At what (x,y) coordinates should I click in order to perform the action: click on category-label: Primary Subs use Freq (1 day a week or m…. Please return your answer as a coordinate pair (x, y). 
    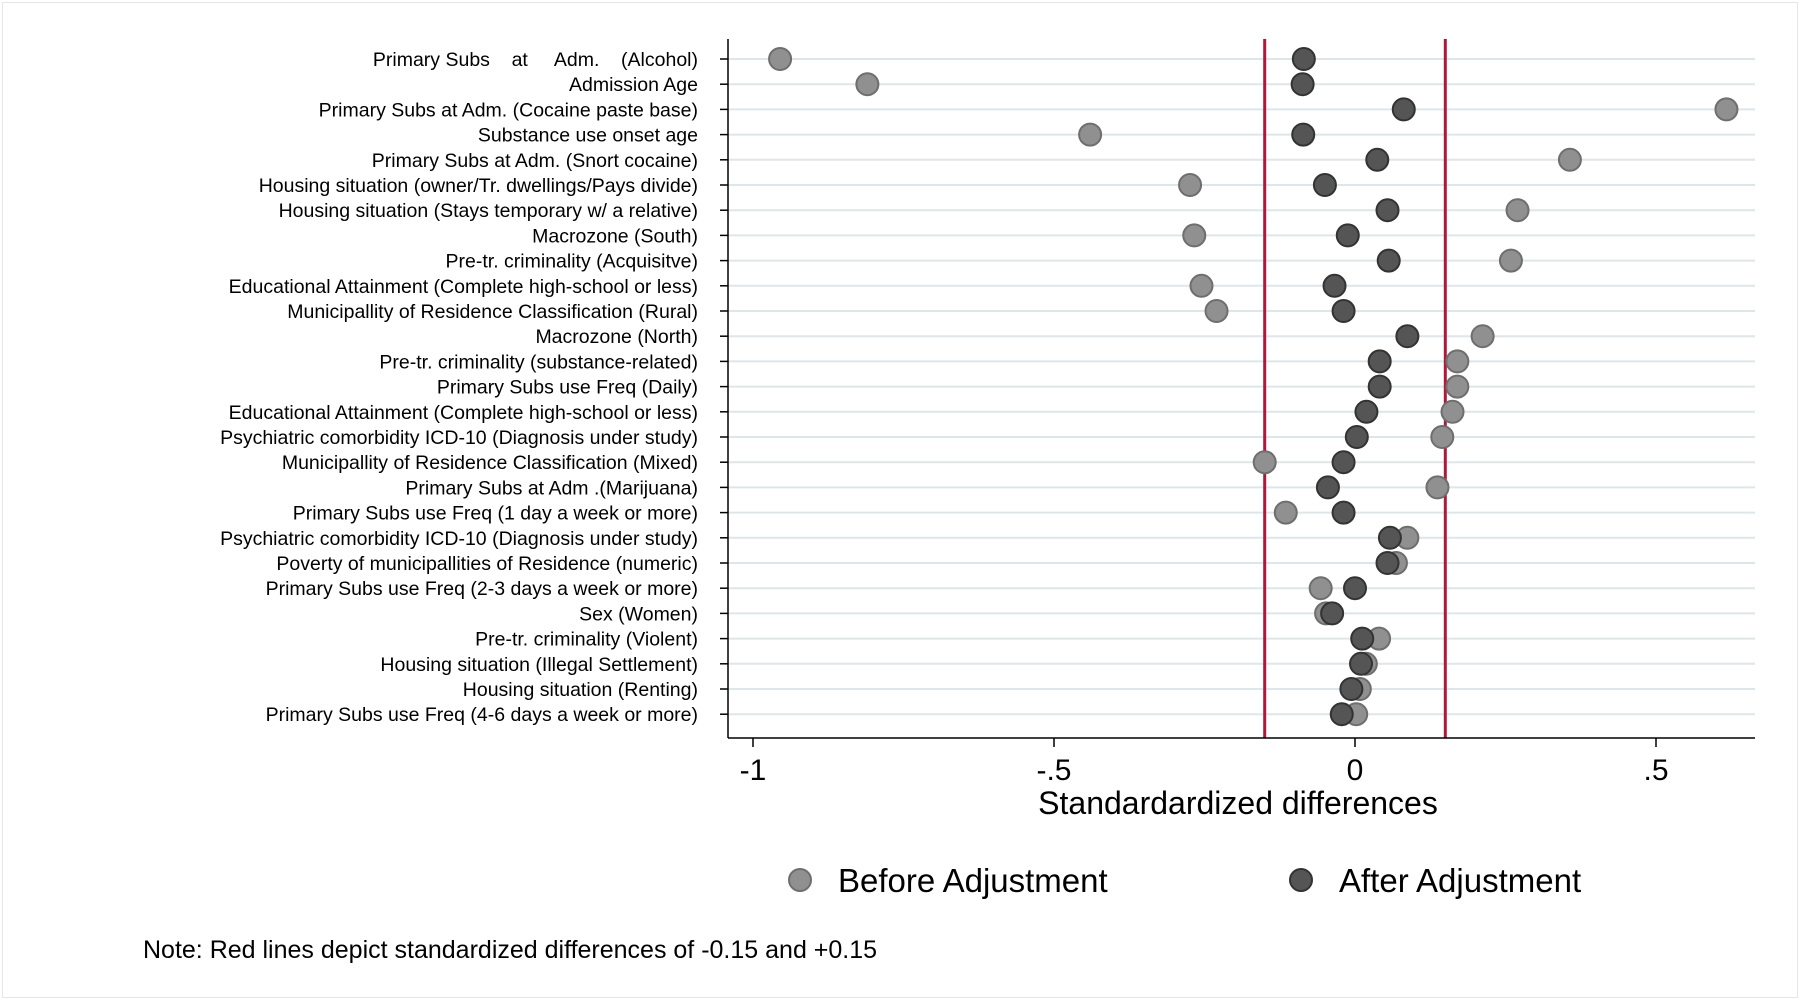
    Looking at the image, I should click on (495, 514).